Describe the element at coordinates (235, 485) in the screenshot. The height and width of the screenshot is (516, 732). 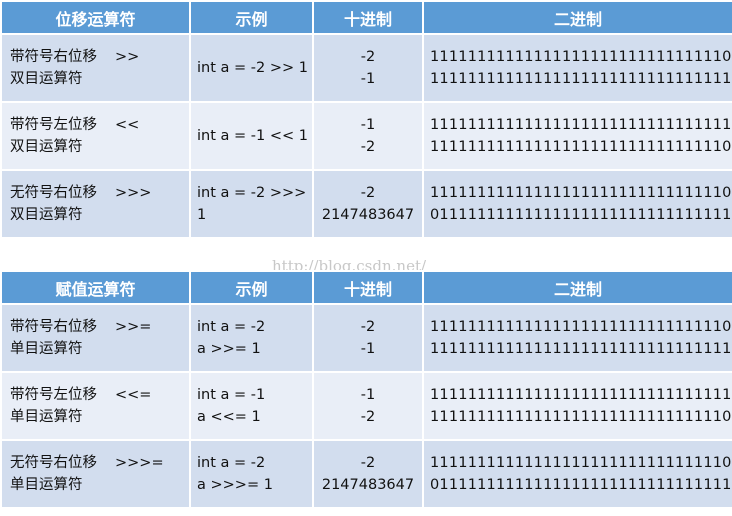
I see `cell-line: a >>>= 1` at that location.